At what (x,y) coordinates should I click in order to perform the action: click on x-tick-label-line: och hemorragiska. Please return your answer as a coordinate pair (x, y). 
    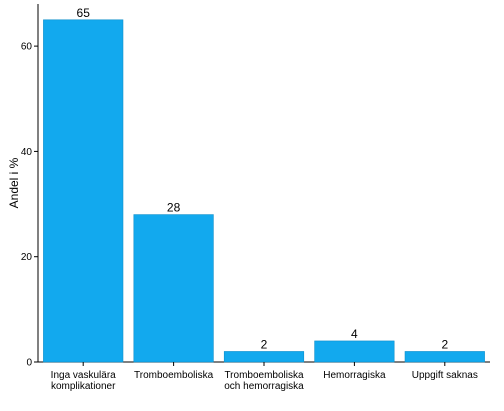
    Looking at the image, I should click on (264, 386).